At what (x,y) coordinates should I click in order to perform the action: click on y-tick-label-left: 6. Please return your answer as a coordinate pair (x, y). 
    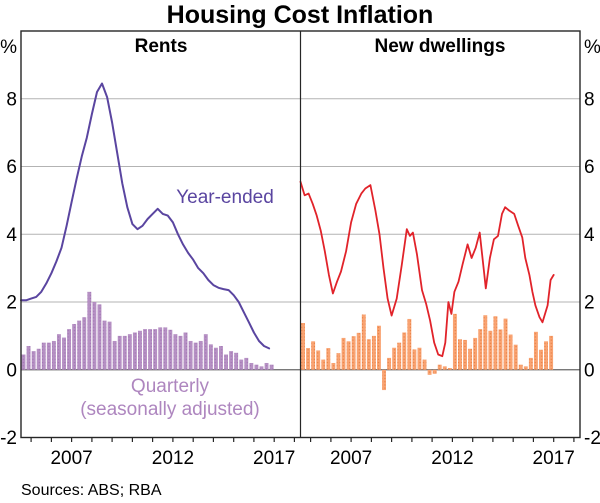
    Looking at the image, I should click on (11, 167).